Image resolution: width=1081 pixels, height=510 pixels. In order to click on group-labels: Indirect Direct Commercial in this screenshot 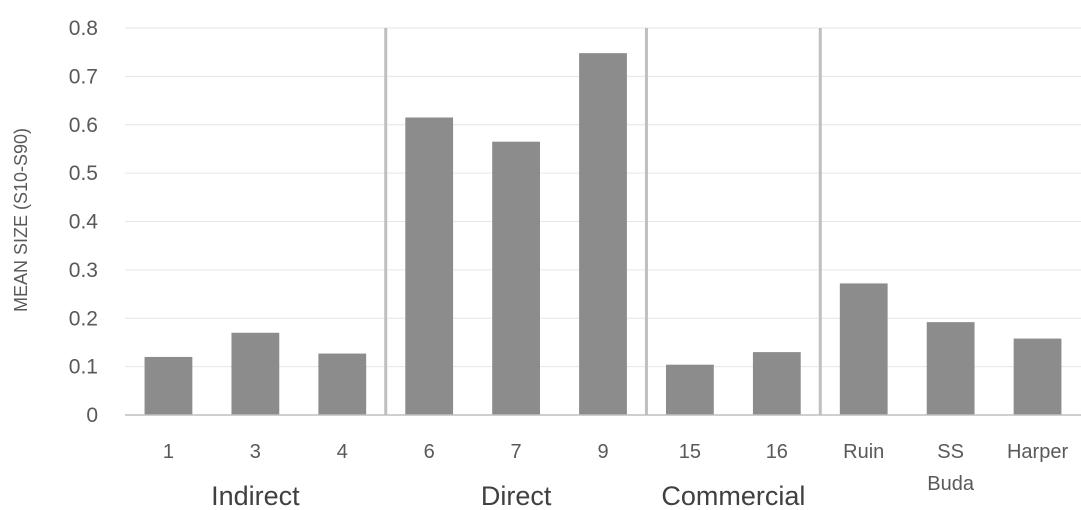, I will do `click(508, 495)`.